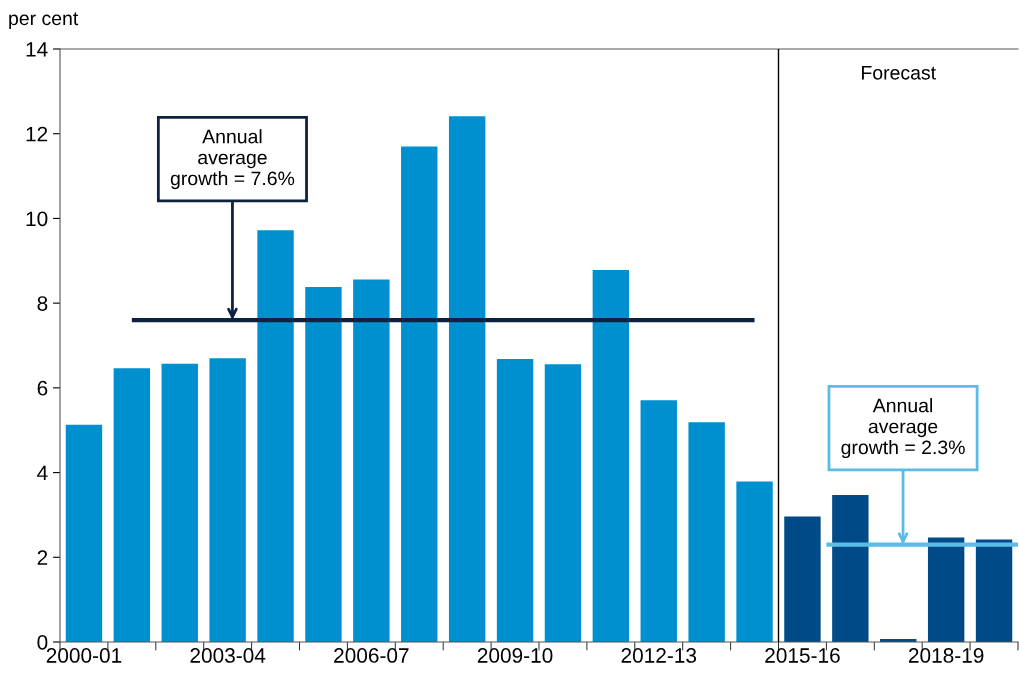 The height and width of the screenshot is (680, 1019). I want to click on annotation: Annual average growth = 7.6%, so click(232, 159).